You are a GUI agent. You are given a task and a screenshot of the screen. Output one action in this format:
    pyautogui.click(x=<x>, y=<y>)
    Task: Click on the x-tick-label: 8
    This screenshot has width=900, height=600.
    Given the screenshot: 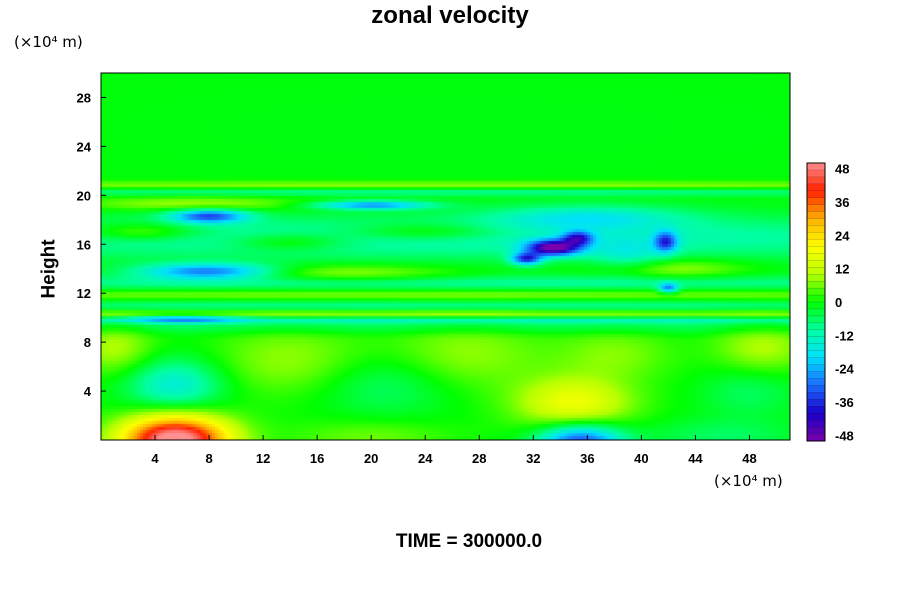 What is the action you would take?
    pyautogui.click(x=208, y=458)
    